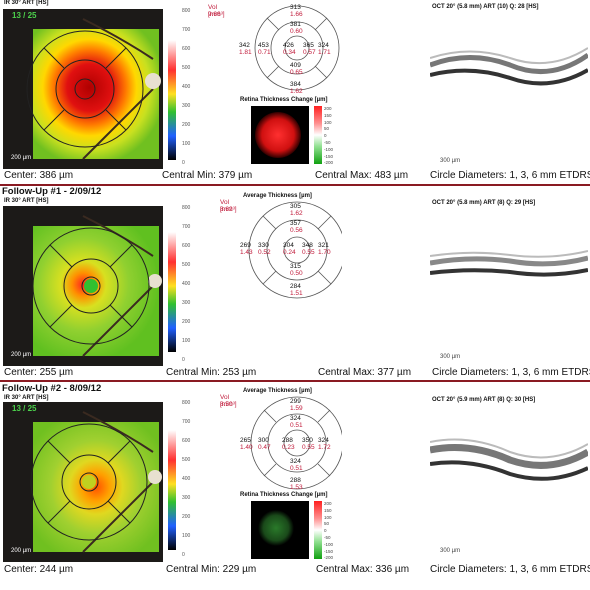 This screenshot has width=590, height=590. Describe the element at coordinates (287, 440) in the screenshot. I see `center-thickness: 288` at that location.